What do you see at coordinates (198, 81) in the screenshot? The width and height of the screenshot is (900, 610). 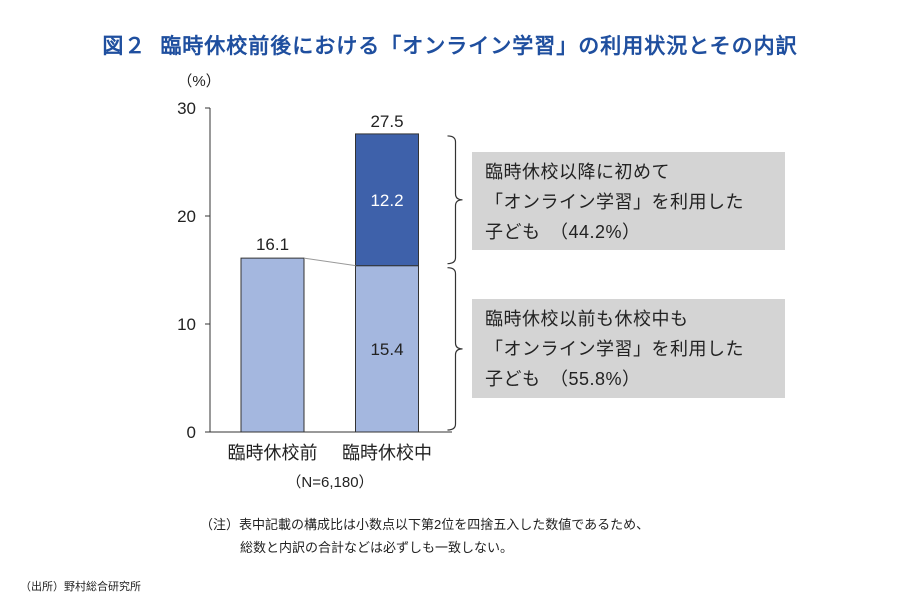 I see `y-axis-unit: （%）` at bounding box center [198, 81].